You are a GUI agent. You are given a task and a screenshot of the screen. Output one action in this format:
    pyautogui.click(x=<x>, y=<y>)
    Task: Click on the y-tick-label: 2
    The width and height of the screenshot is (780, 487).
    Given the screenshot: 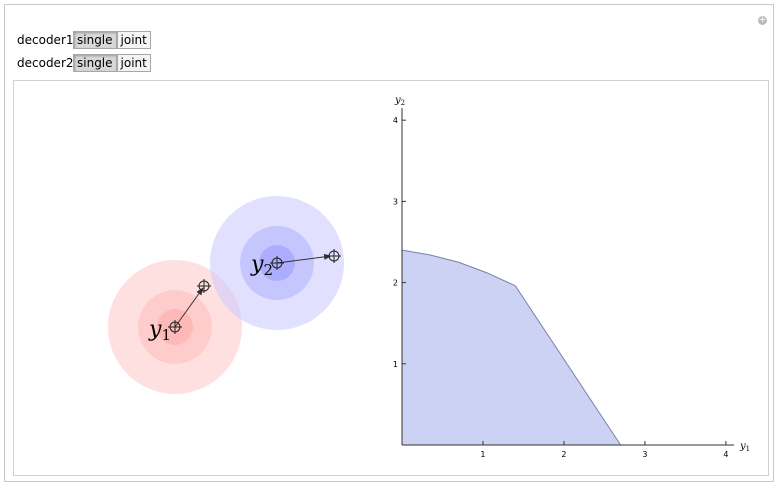 What is the action you would take?
    pyautogui.click(x=395, y=283)
    